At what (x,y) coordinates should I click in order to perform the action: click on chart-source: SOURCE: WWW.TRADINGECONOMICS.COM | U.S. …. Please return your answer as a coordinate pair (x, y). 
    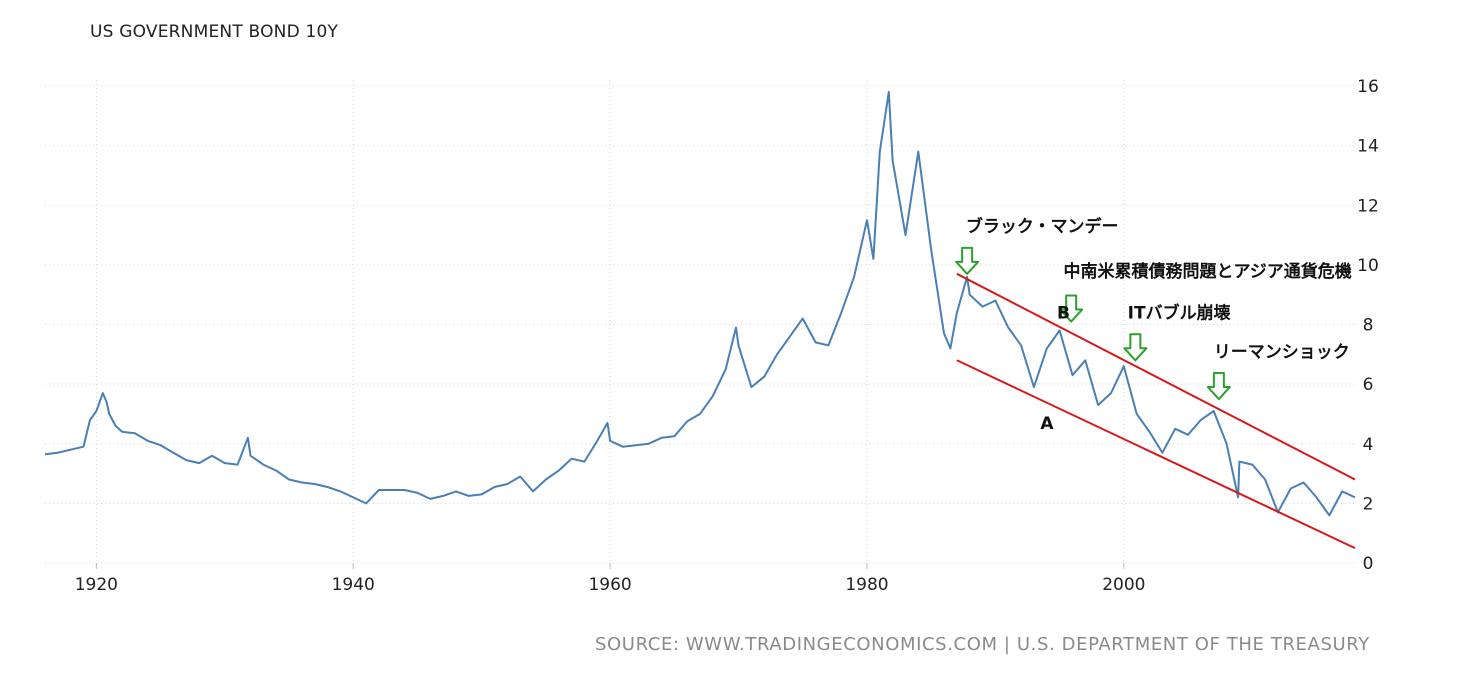
    Looking at the image, I should click on (982, 644).